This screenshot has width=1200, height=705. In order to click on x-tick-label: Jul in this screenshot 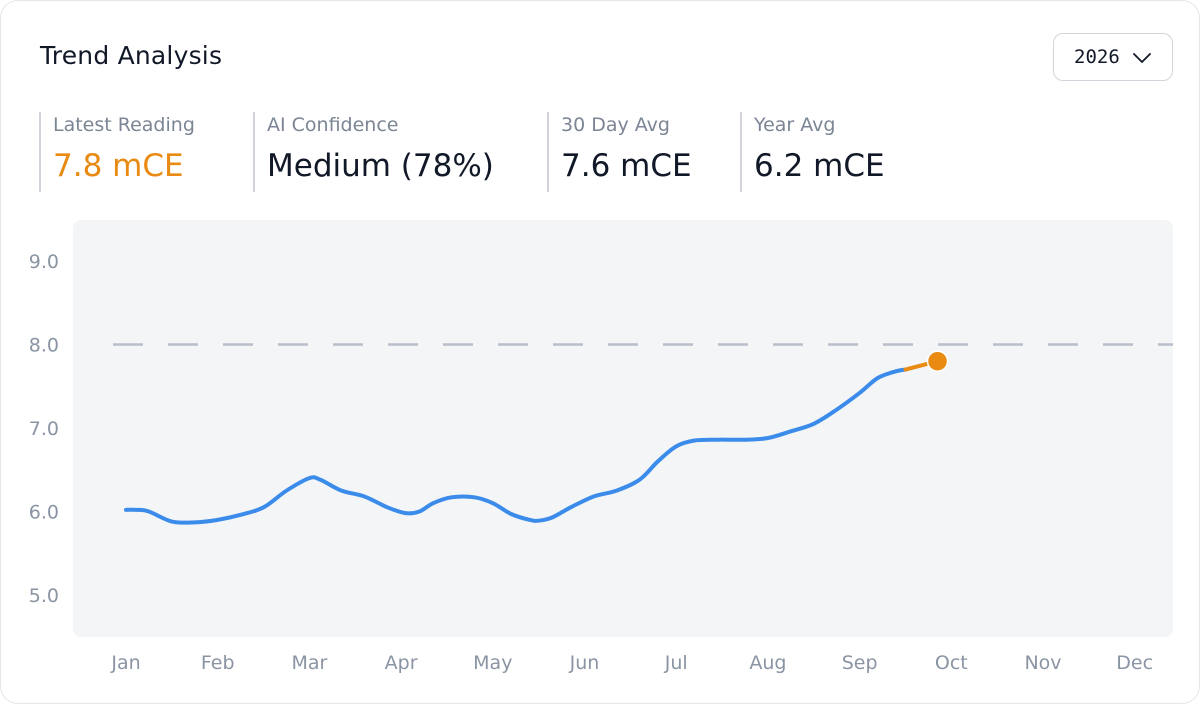, I will do `click(676, 663)`.